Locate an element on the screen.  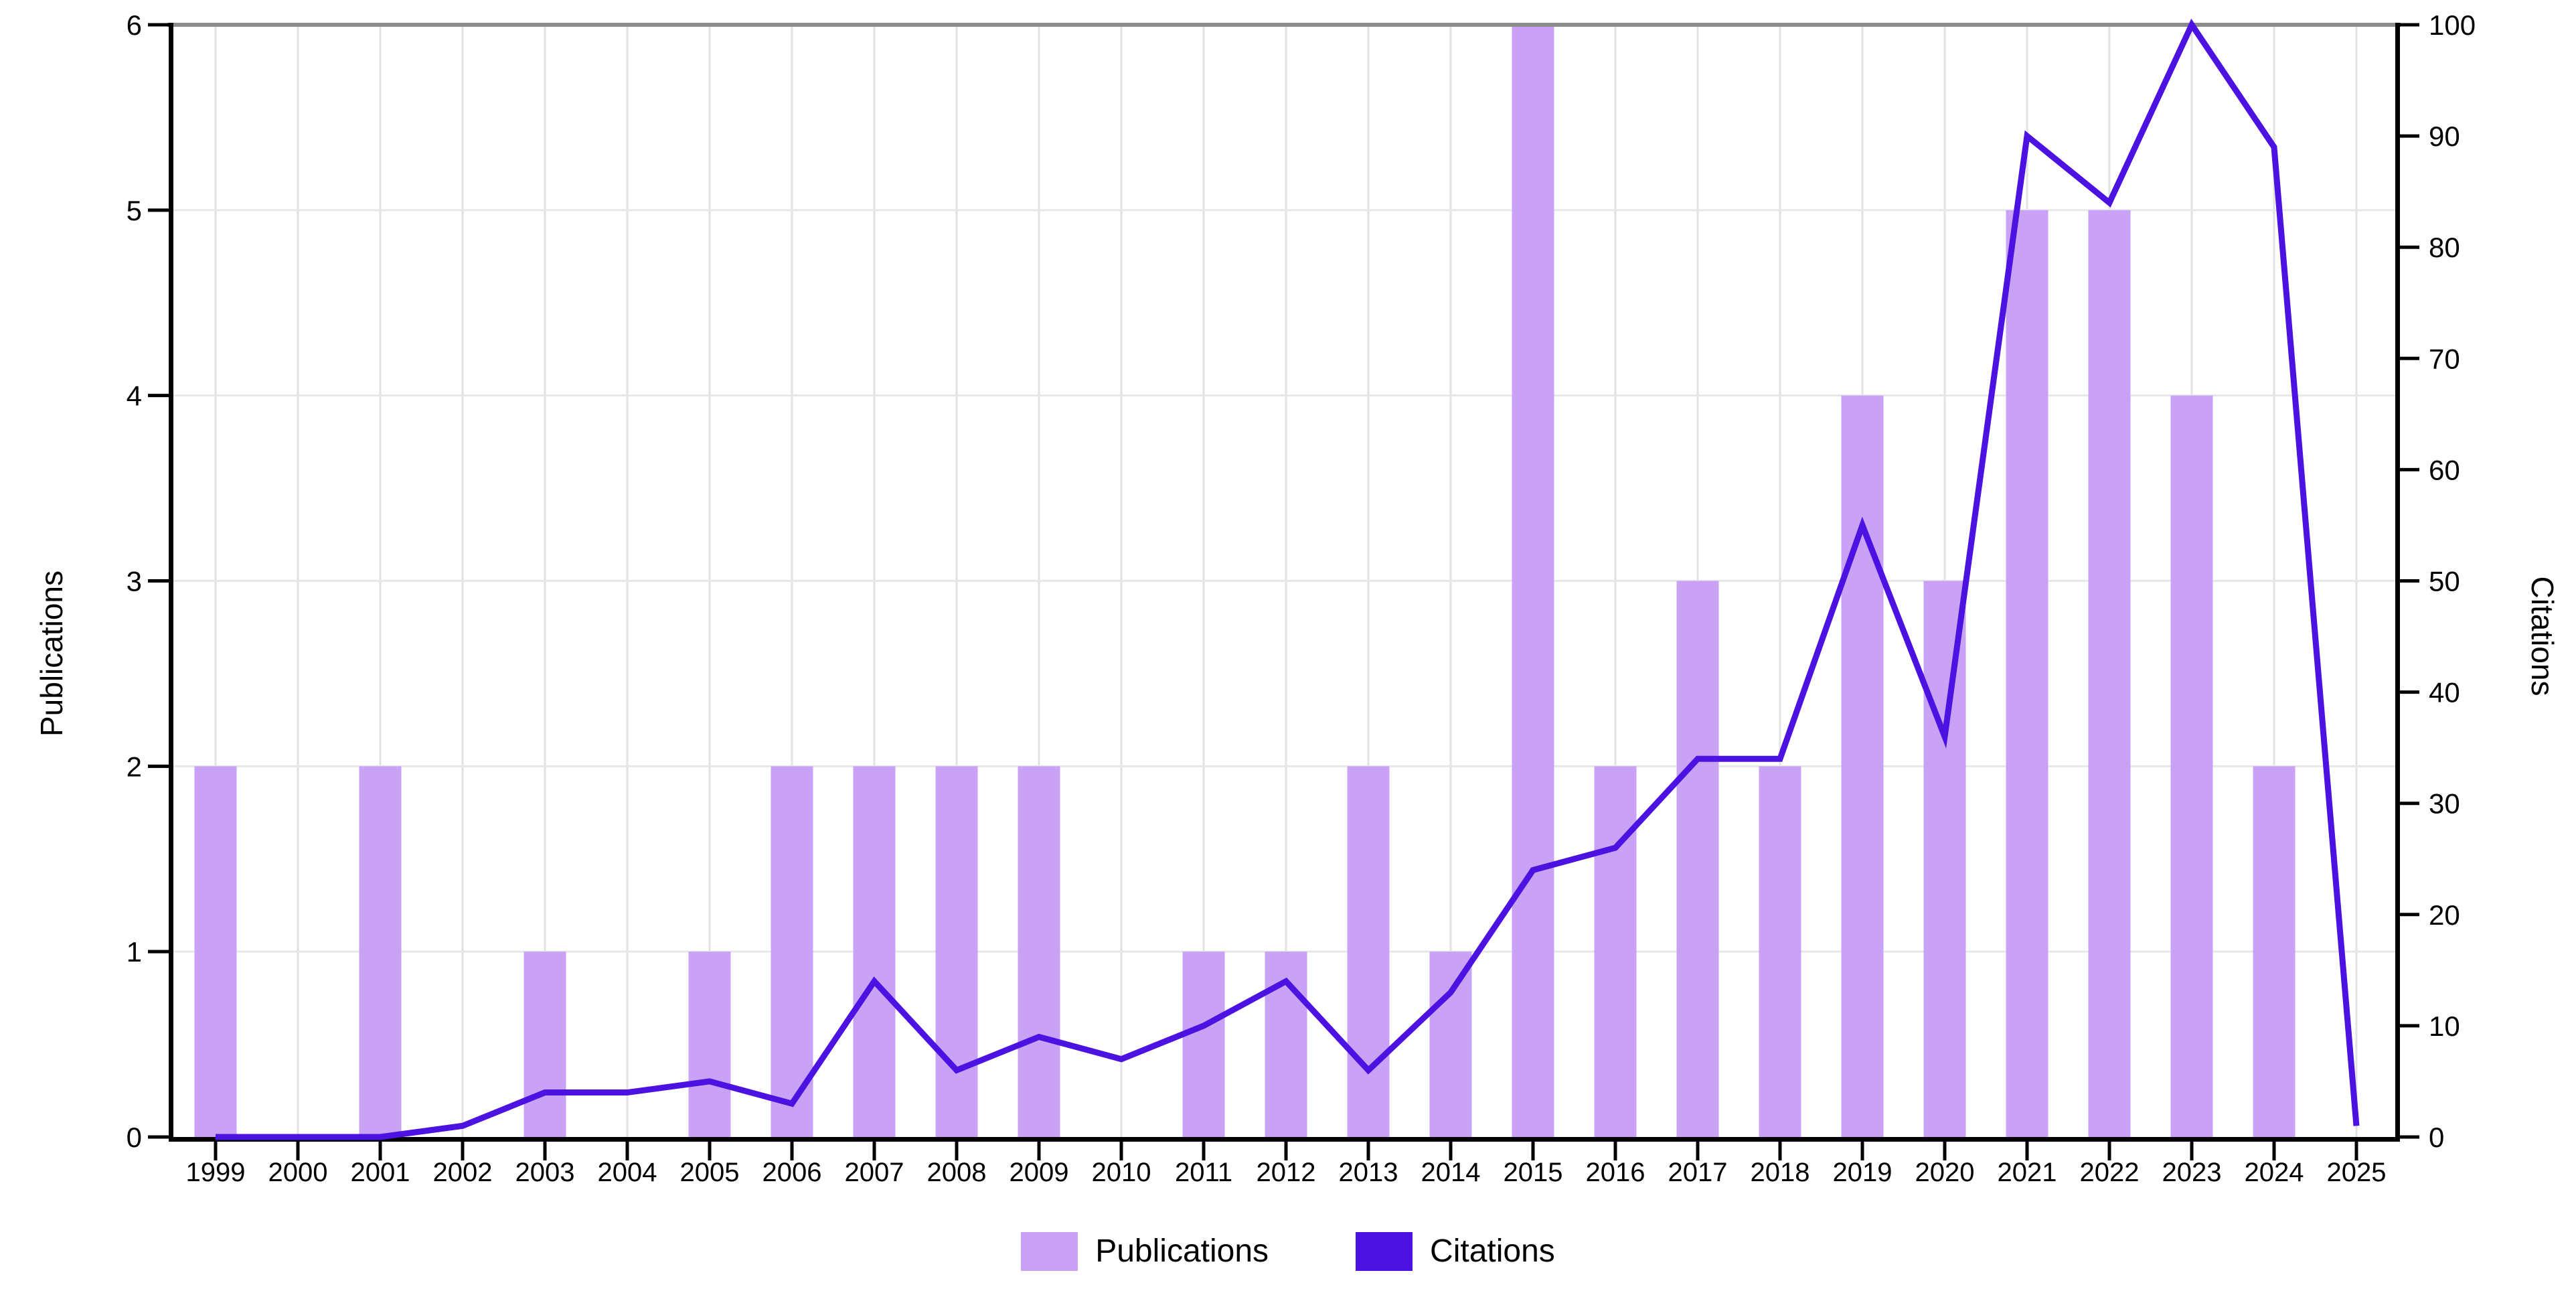
publications-bar-2017 is located at coordinates (1698, 859).